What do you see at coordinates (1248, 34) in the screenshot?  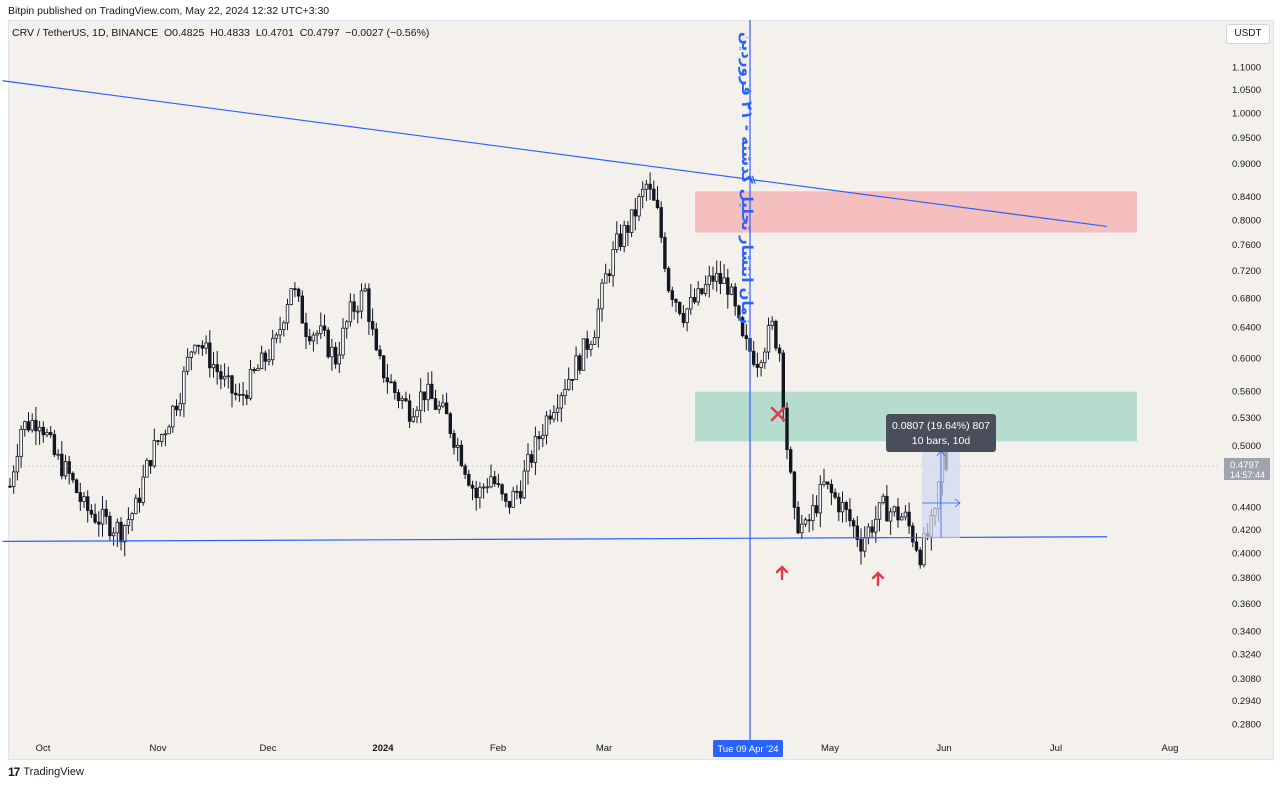 I see `currency-unit-button: USDT` at bounding box center [1248, 34].